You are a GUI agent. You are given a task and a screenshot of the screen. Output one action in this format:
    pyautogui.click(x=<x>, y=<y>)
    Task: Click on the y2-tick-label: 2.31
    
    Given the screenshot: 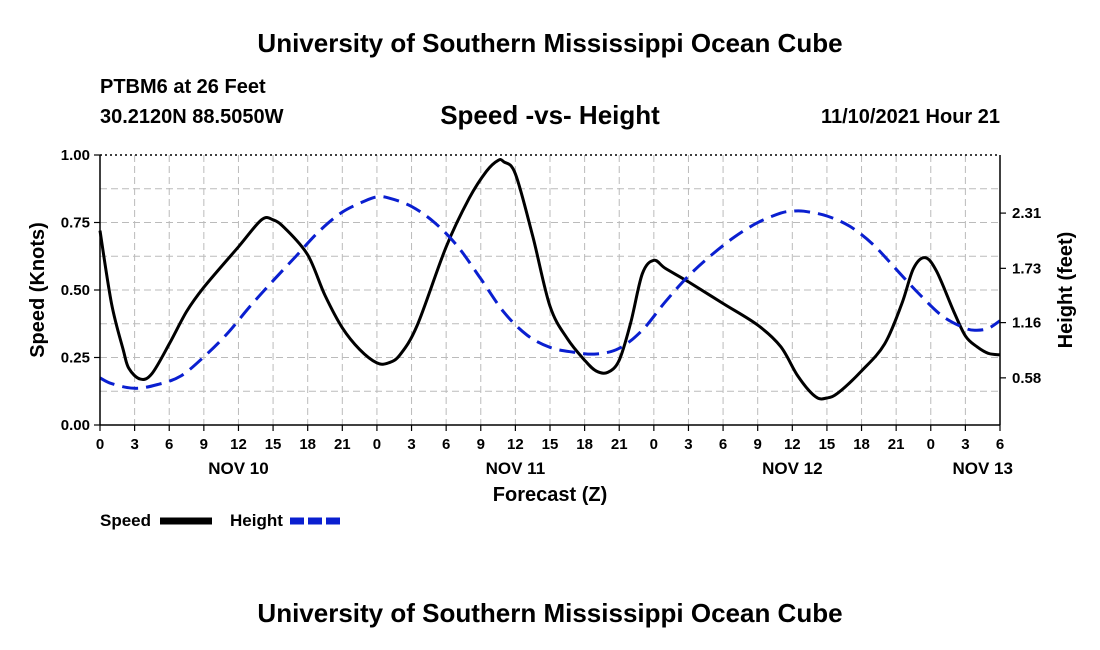 What is the action you would take?
    pyautogui.click(x=1026, y=213)
    